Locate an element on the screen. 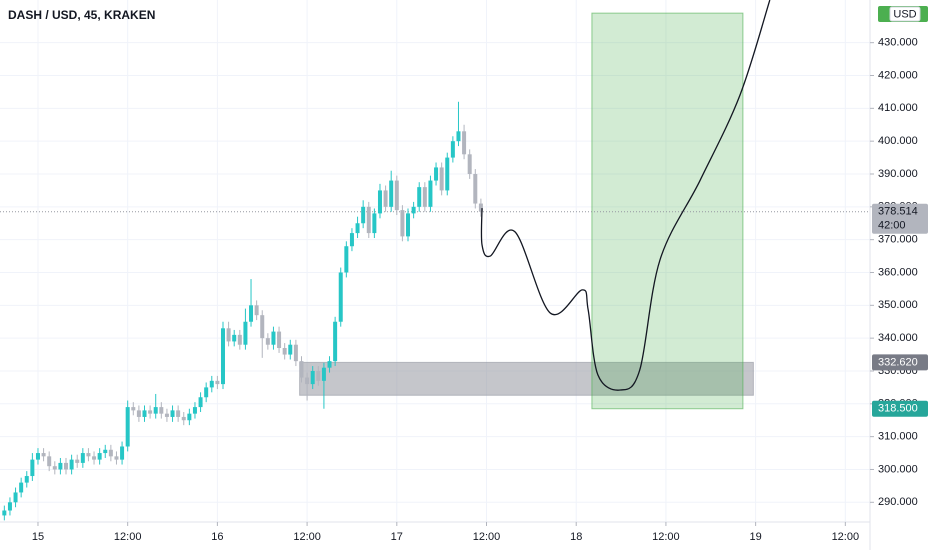  y-tick-label: 370.000 is located at coordinates (898, 240).